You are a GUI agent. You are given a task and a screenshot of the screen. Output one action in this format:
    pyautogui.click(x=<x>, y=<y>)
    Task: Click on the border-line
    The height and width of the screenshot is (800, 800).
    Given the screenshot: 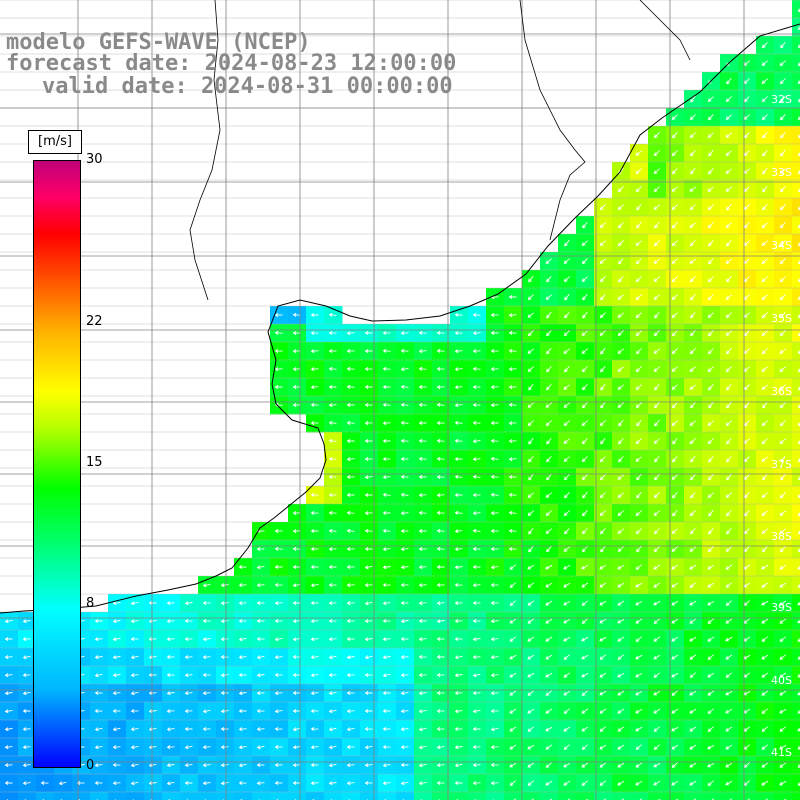 What is the action you would take?
    pyautogui.click(x=205, y=150)
    